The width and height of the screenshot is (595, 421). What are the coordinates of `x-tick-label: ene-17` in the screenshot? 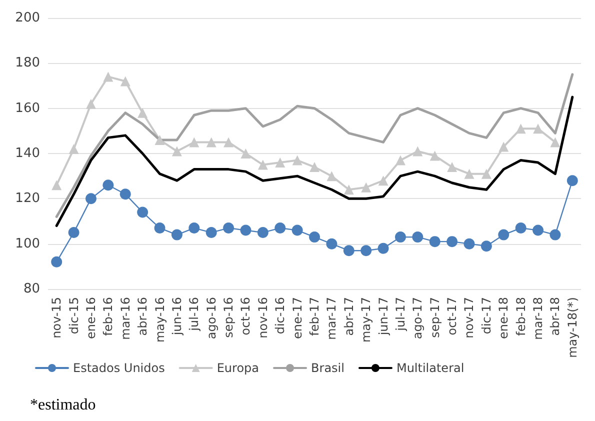 It's located at (297, 318).